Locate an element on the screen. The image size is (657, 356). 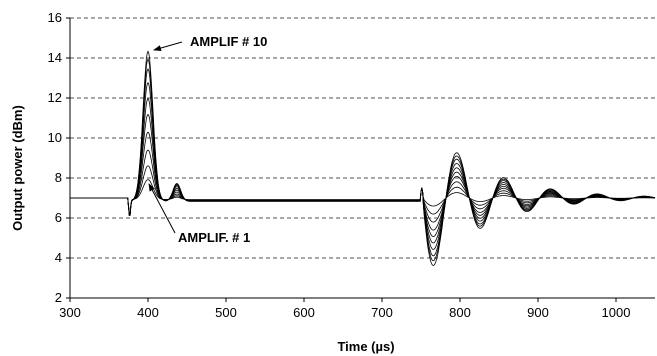
y-tick-label: 4 is located at coordinates (58, 257).